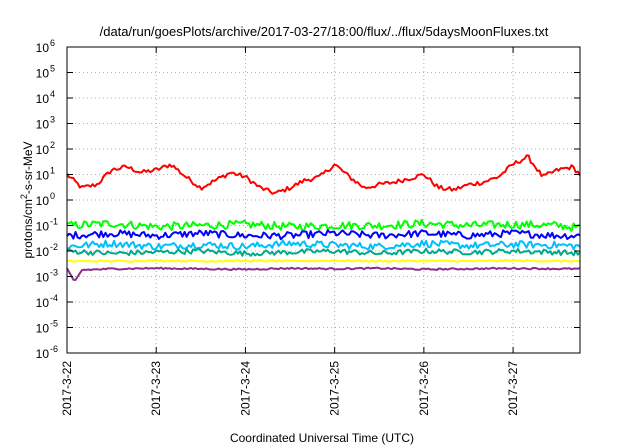  What do you see at coordinates (54, 273) in the screenshot?
I see `y-tick-label-exponent: -3` at bounding box center [54, 273].